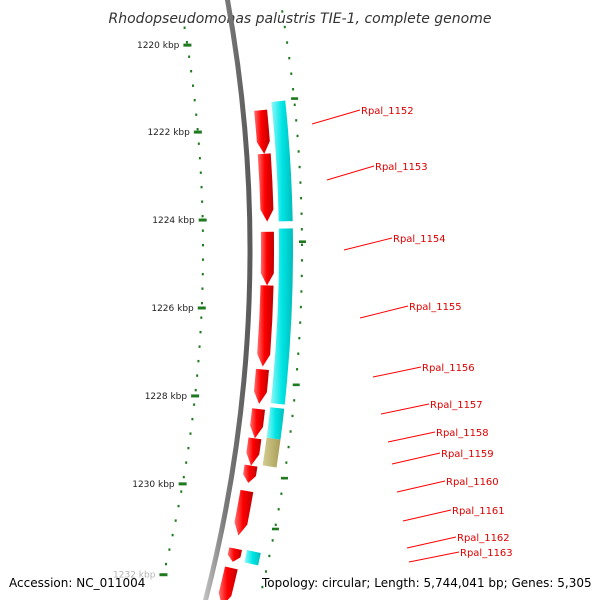  I want to click on accession-text: Accession: NC_011004, so click(77, 583).